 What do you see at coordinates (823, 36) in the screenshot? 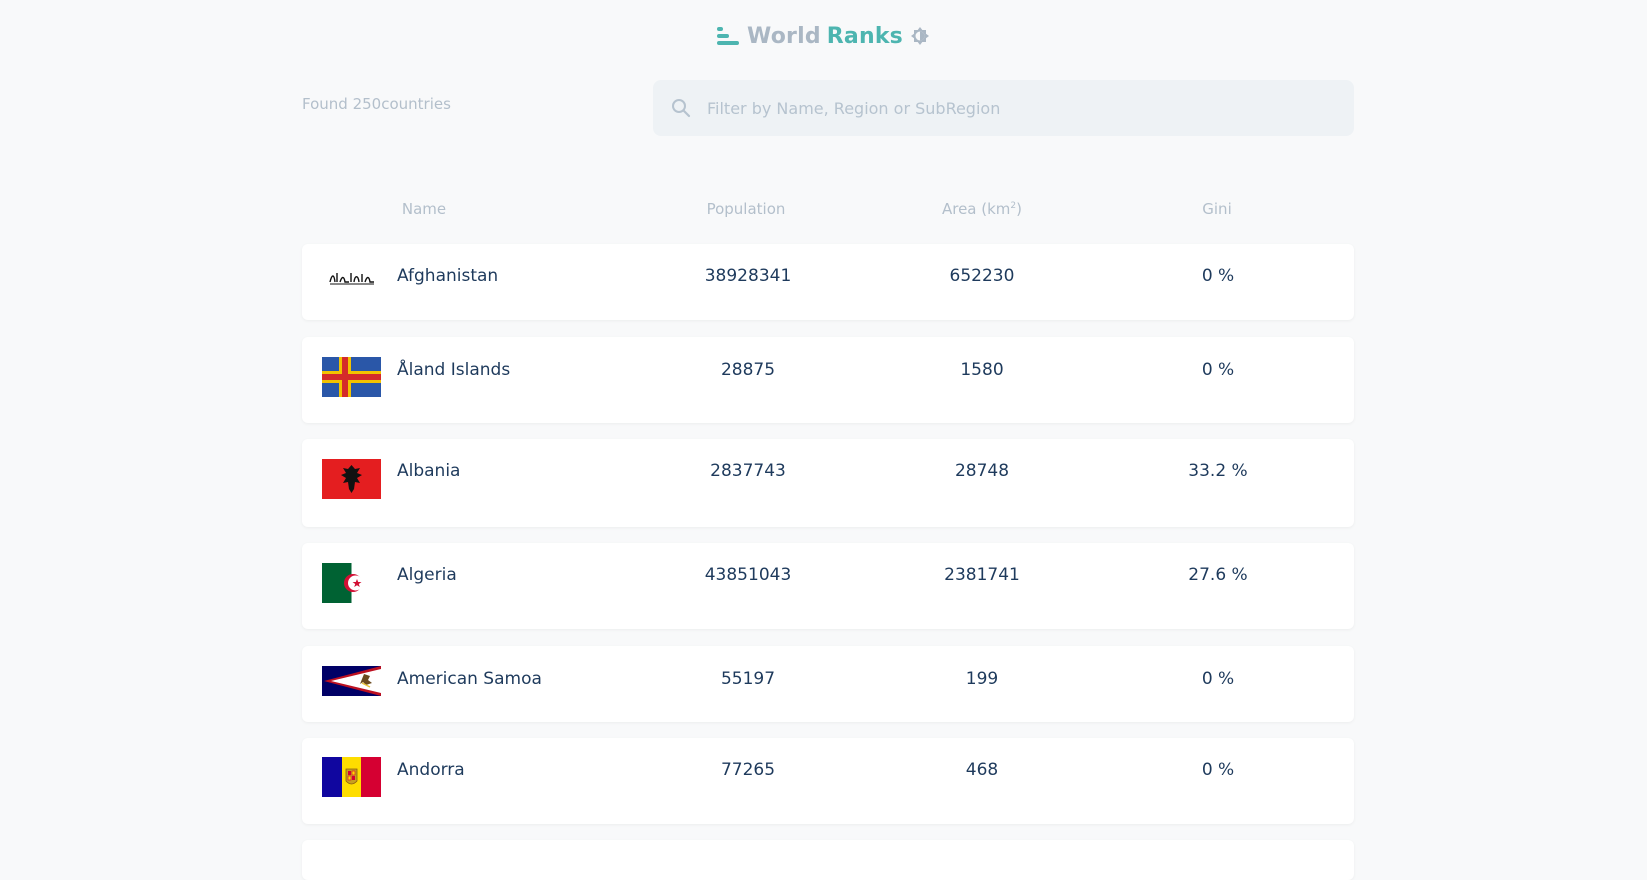
I see `app-header: World Ranks` at bounding box center [823, 36].